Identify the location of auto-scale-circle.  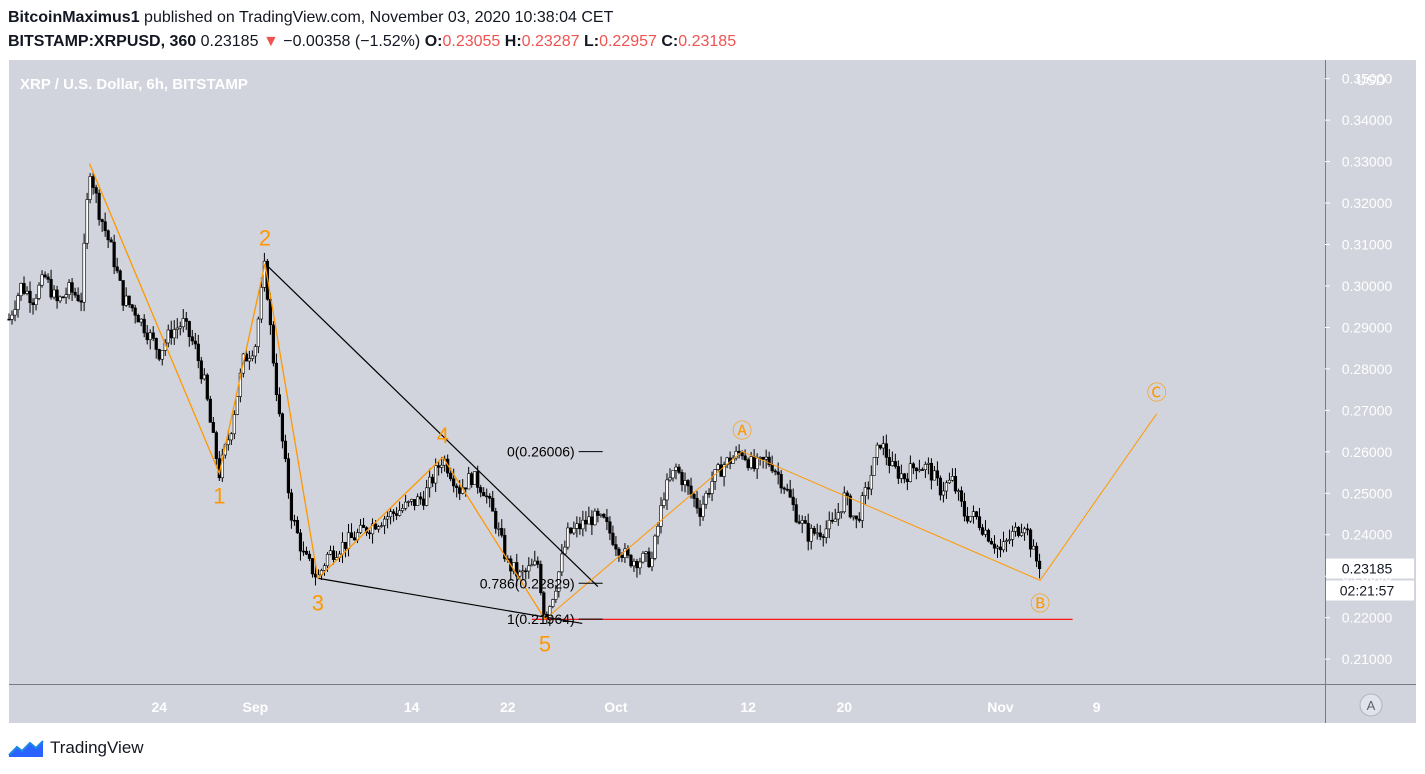
(1371, 705).